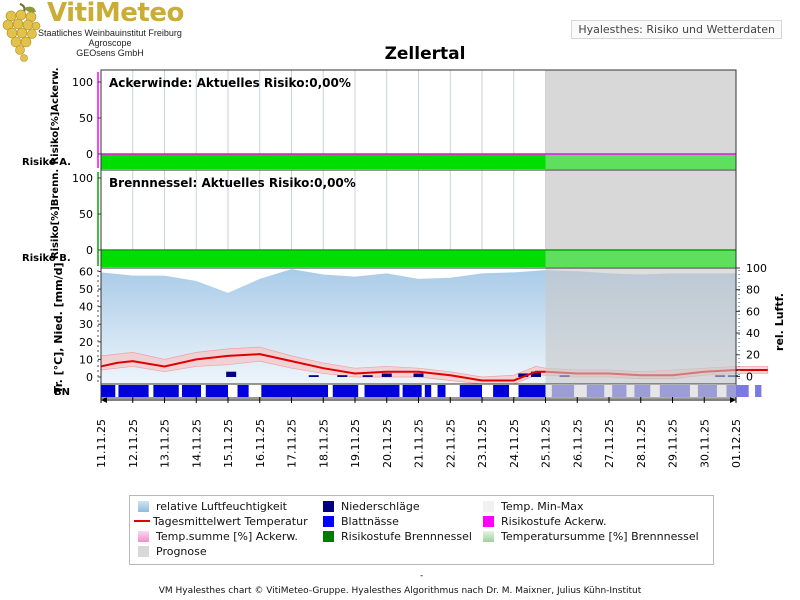 This screenshot has height=600, width=800. Describe the element at coordinates (733, 400) in the screenshot. I see `axis-arrow-right` at that location.